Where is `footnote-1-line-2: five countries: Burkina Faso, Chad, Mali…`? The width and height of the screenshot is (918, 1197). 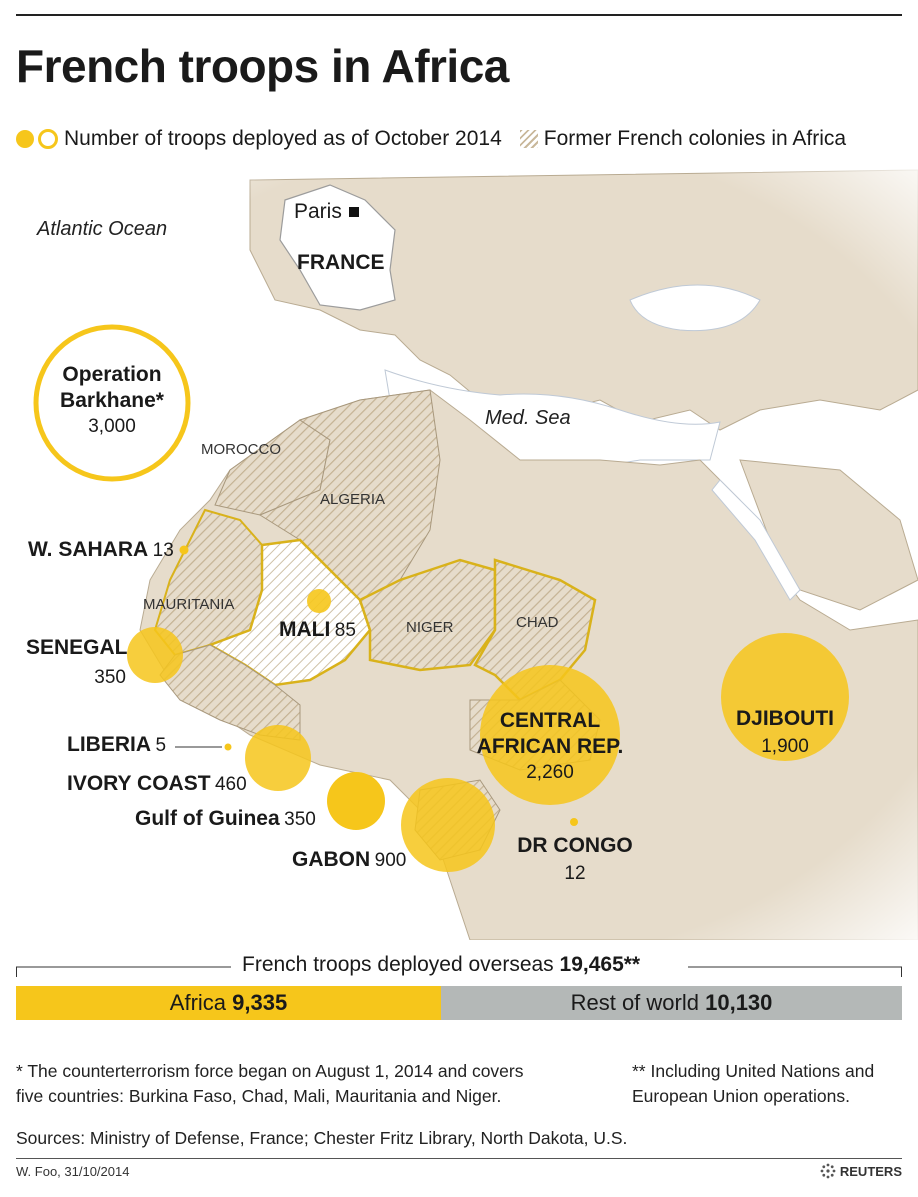
footnote-1-line-2: five countries: Burkina Faso, Chad, Mali… is located at coordinates (259, 1096).